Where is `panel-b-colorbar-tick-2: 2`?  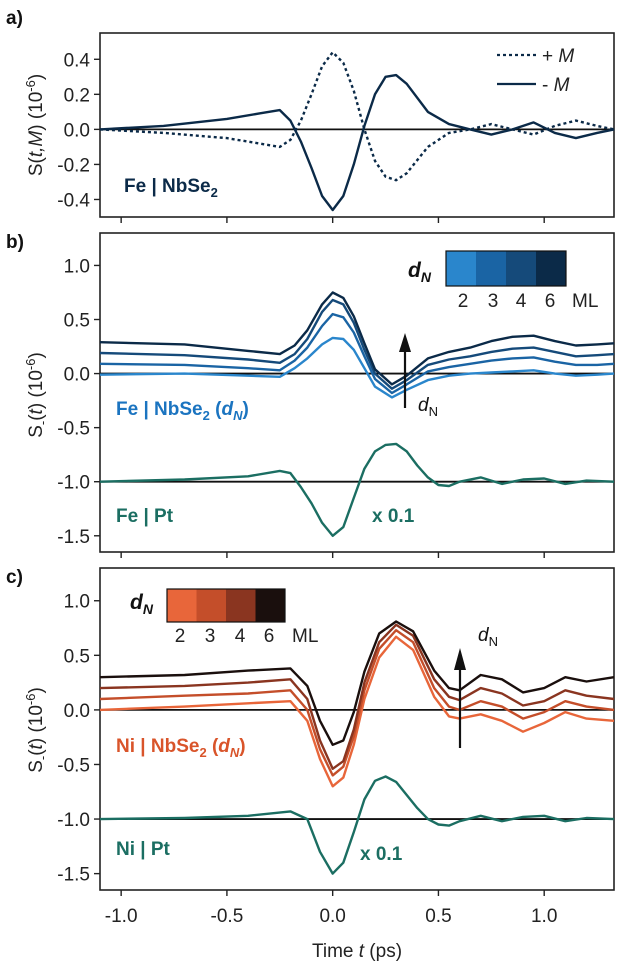
panel-b-colorbar-tick-2: 2 is located at coordinates (463, 301).